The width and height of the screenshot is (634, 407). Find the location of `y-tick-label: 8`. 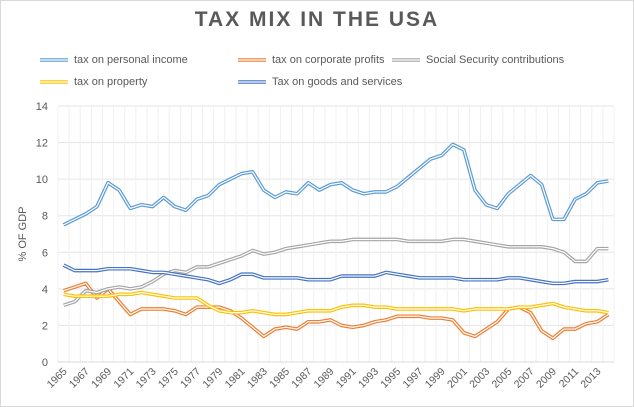

y-tick-label: 8 is located at coordinates (45, 217).